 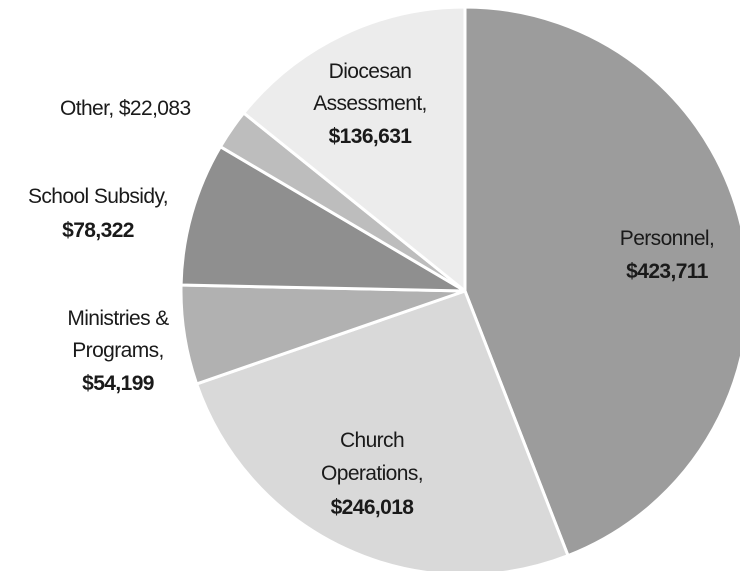 What do you see at coordinates (667, 238) in the screenshot?
I see `label-personnel-category: Personnel,` at bounding box center [667, 238].